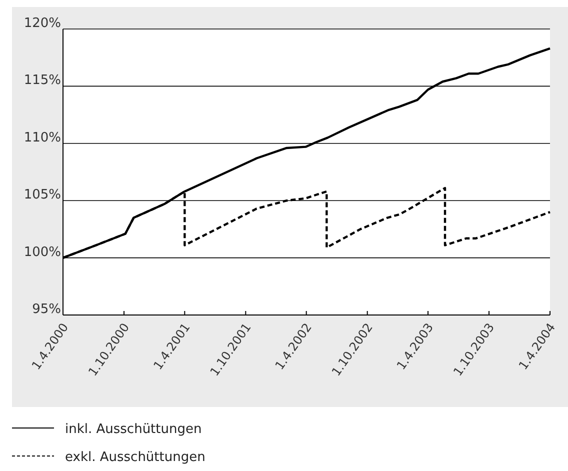 The image size is (568, 471). I want to click on y-tick-label: 120%, so click(42, 23).